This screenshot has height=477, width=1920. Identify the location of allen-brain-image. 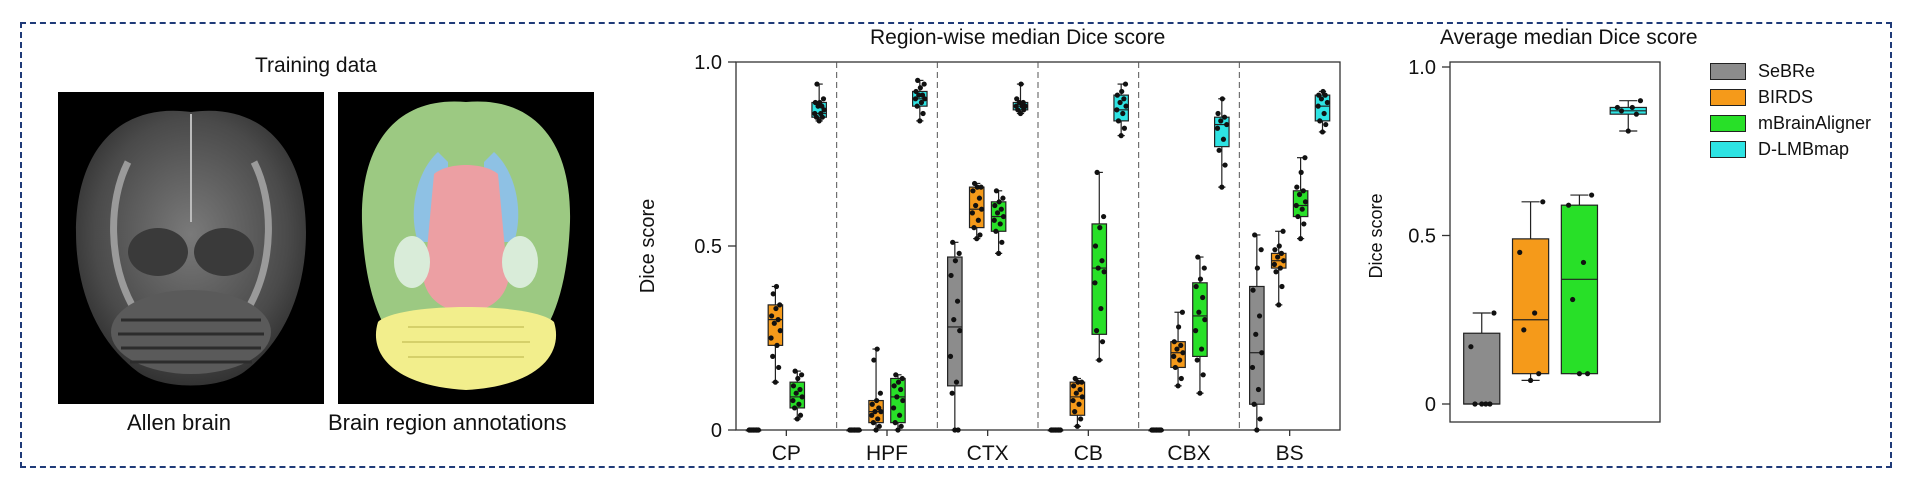
(191, 248).